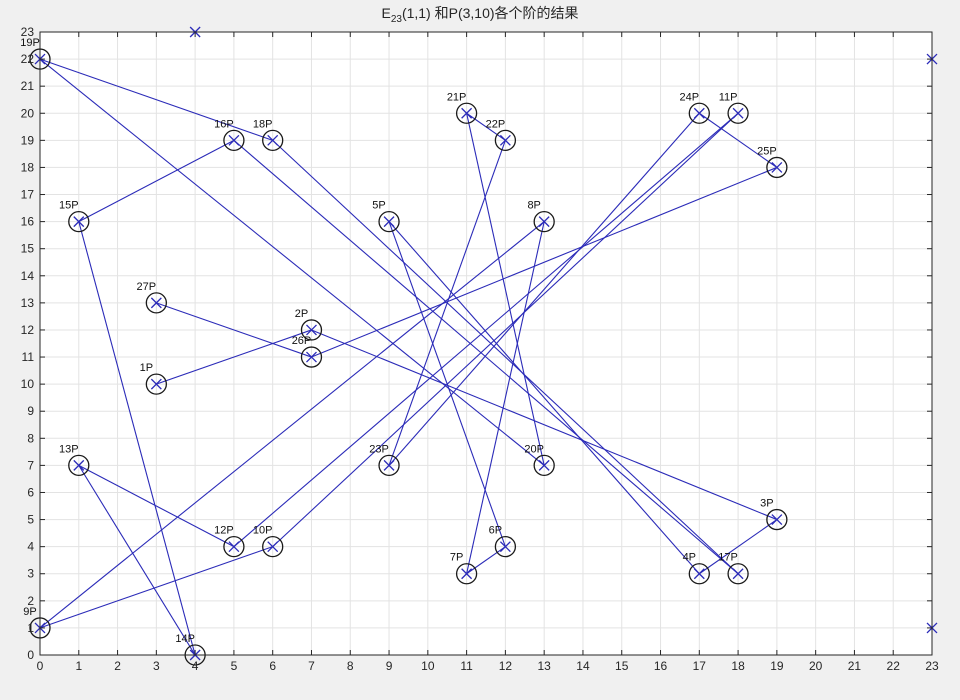 The width and height of the screenshot is (960, 700). What do you see at coordinates (456, 558) in the screenshot?
I see `point-label: 7P` at bounding box center [456, 558].